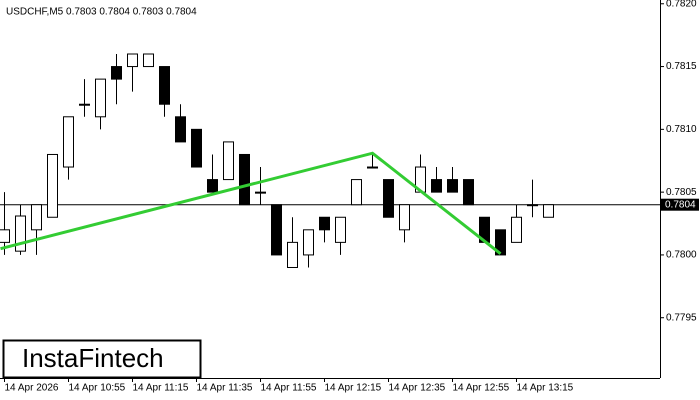 The width and height of the screenshot is (700, 400). I want to click on y-tick-label: 0.7815, so click(681, 66).